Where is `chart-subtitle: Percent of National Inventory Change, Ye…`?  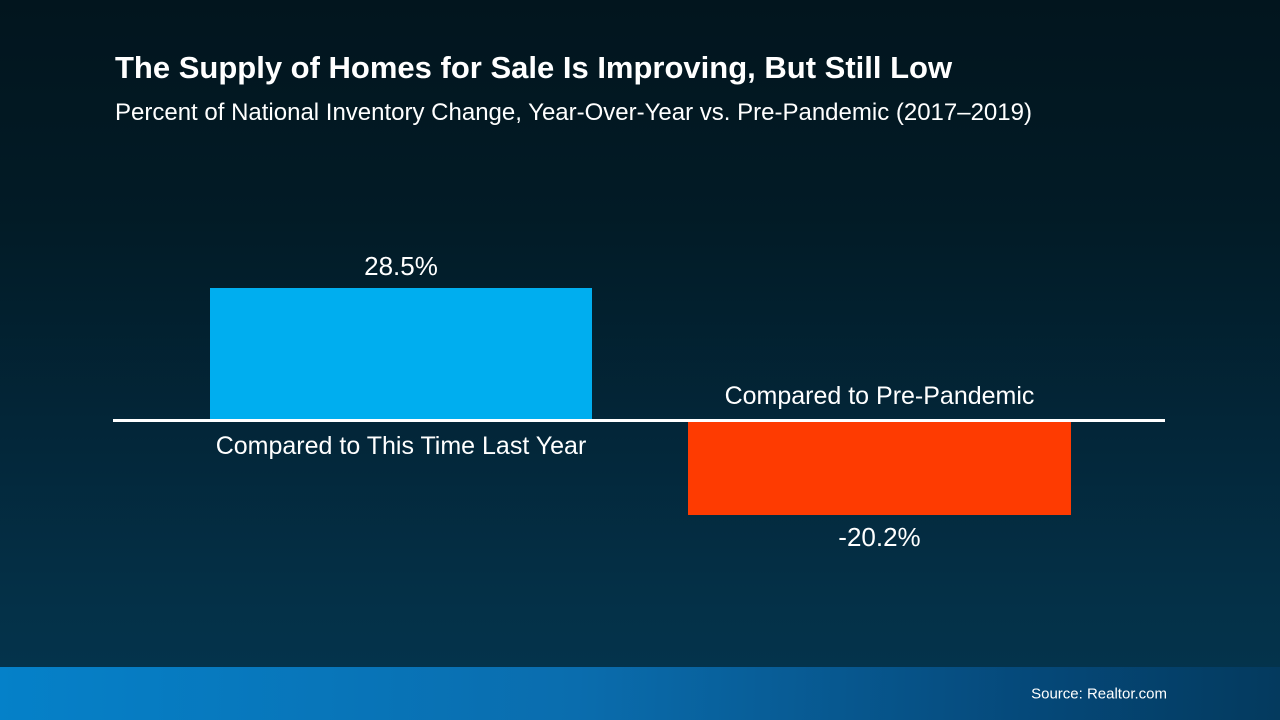 chart-subtitle: Percent of National Inventory Change, Ye… is located at coordinates (573, 112).